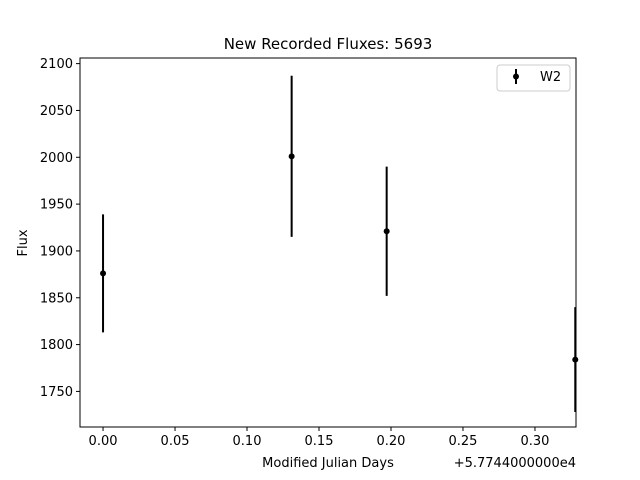  I want to click on y-tick-label: 2000, so click(56, 158).